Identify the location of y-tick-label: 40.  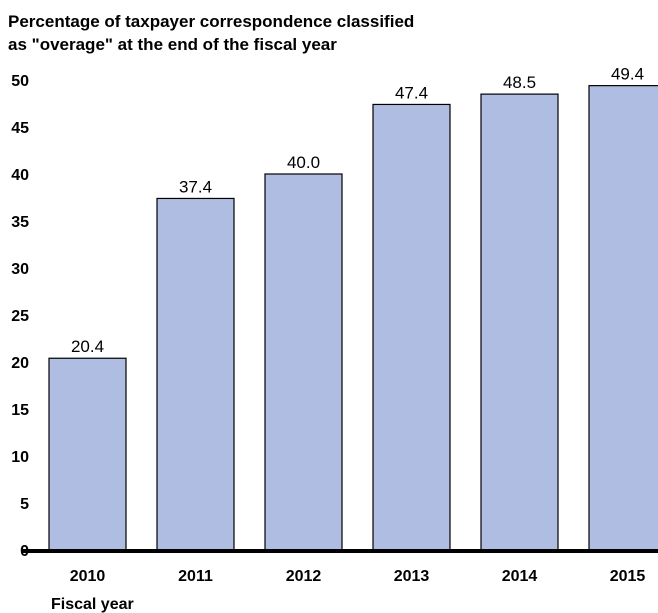
(20, 175).